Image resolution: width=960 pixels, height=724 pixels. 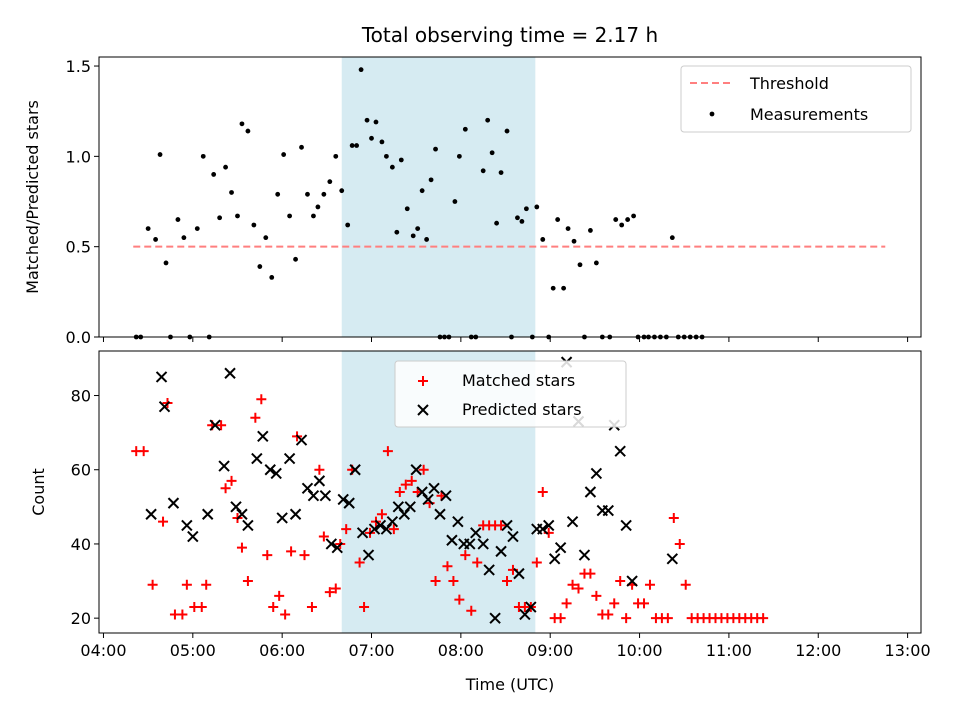 I want to click on x-tick-label: 08:00, so click(x=461, y=650).